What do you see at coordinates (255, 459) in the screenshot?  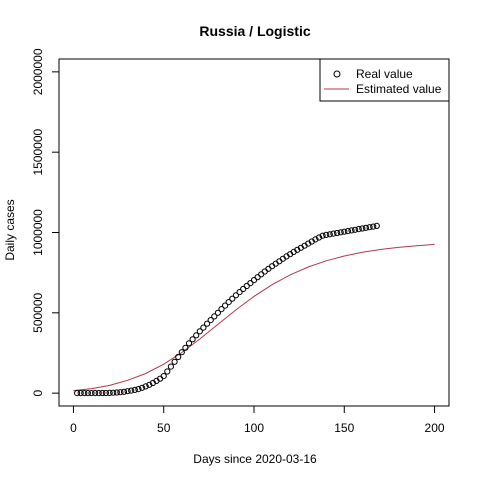 I see `x-axis-label: Days since 2020-03-16` at bounding box center [255, 459].